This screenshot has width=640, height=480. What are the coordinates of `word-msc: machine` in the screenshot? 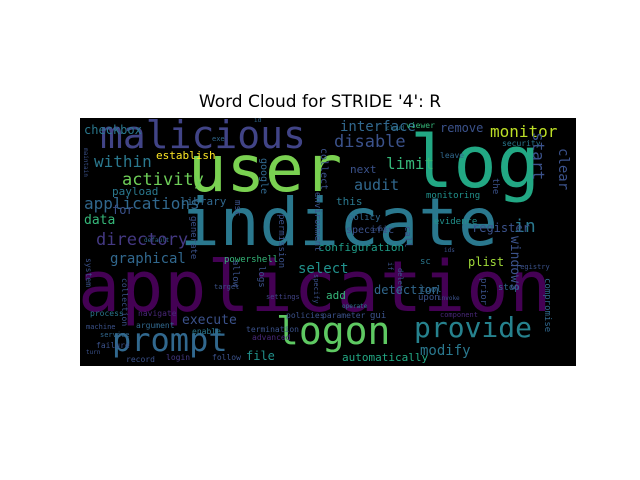 It's located at (101, 327).